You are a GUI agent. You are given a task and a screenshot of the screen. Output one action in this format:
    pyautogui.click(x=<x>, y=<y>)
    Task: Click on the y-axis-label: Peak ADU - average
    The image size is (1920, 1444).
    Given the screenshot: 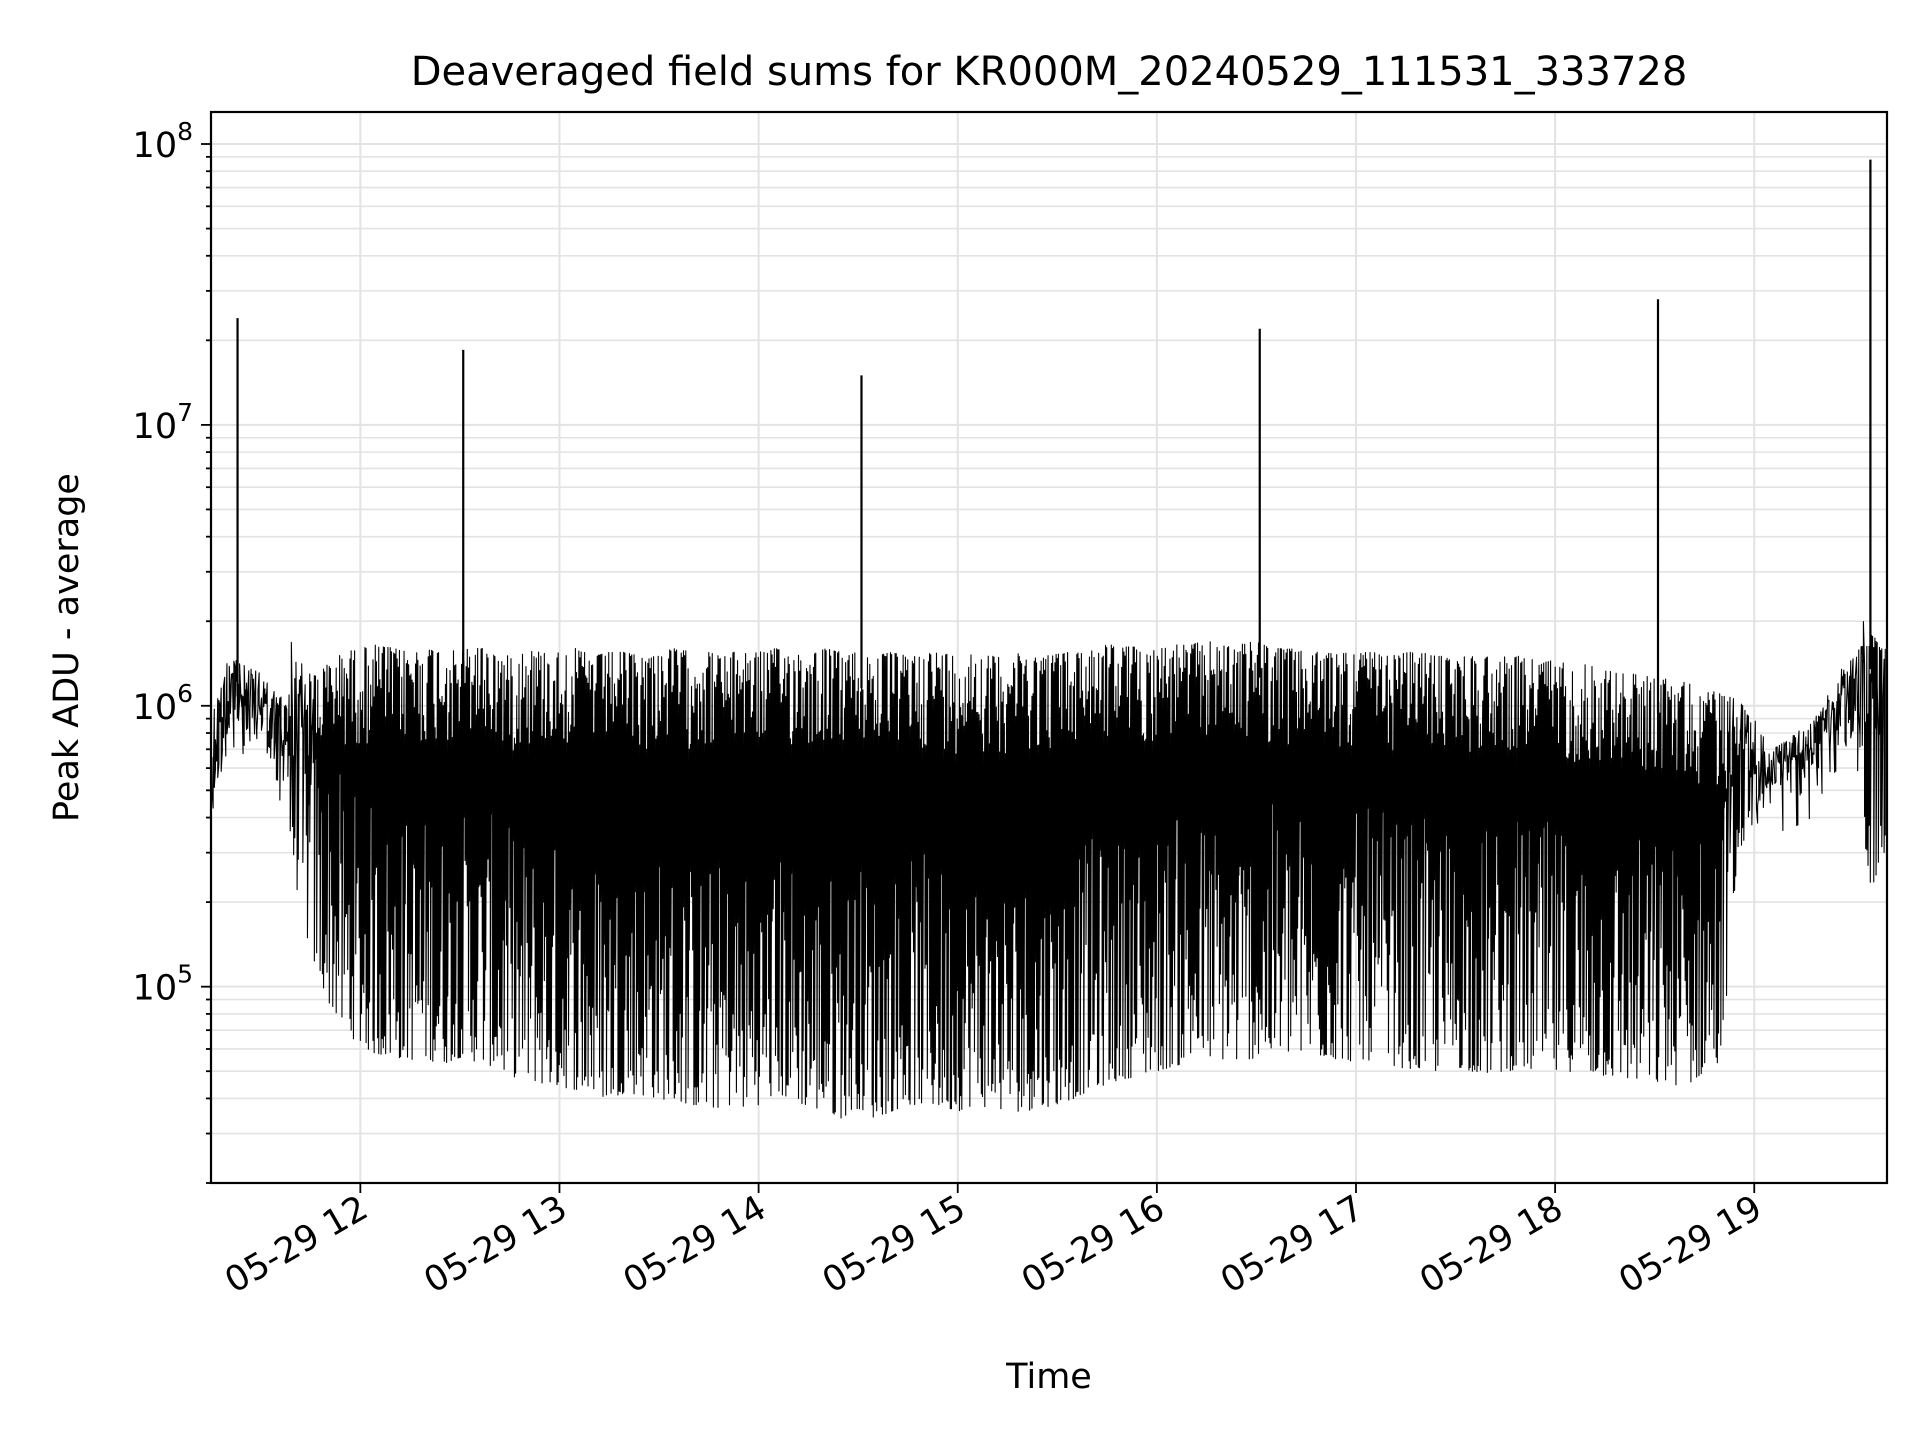 What is the action you would take?
    pyautogui.click(x=67, y=647)
    